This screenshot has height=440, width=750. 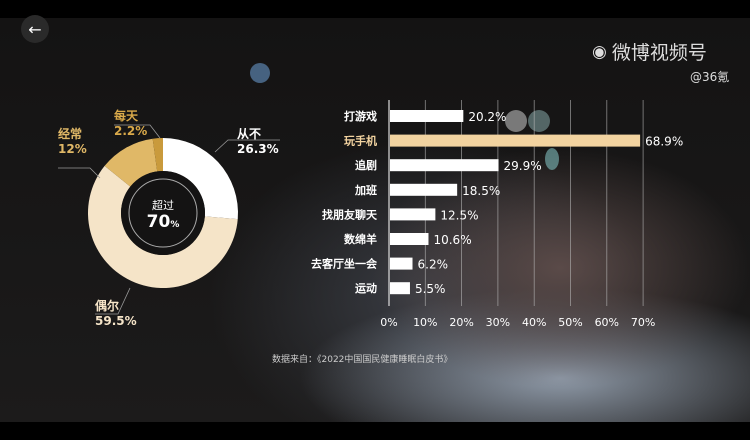 I want to click on category-label: 追剧, so click(x=366, y=165).